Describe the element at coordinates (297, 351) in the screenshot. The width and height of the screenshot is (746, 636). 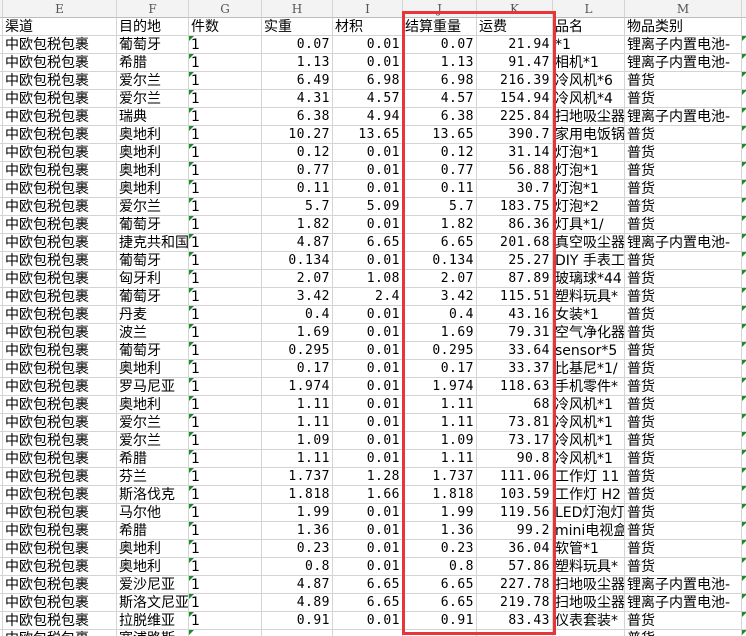
I see `cell-H: 0.295` at that location.